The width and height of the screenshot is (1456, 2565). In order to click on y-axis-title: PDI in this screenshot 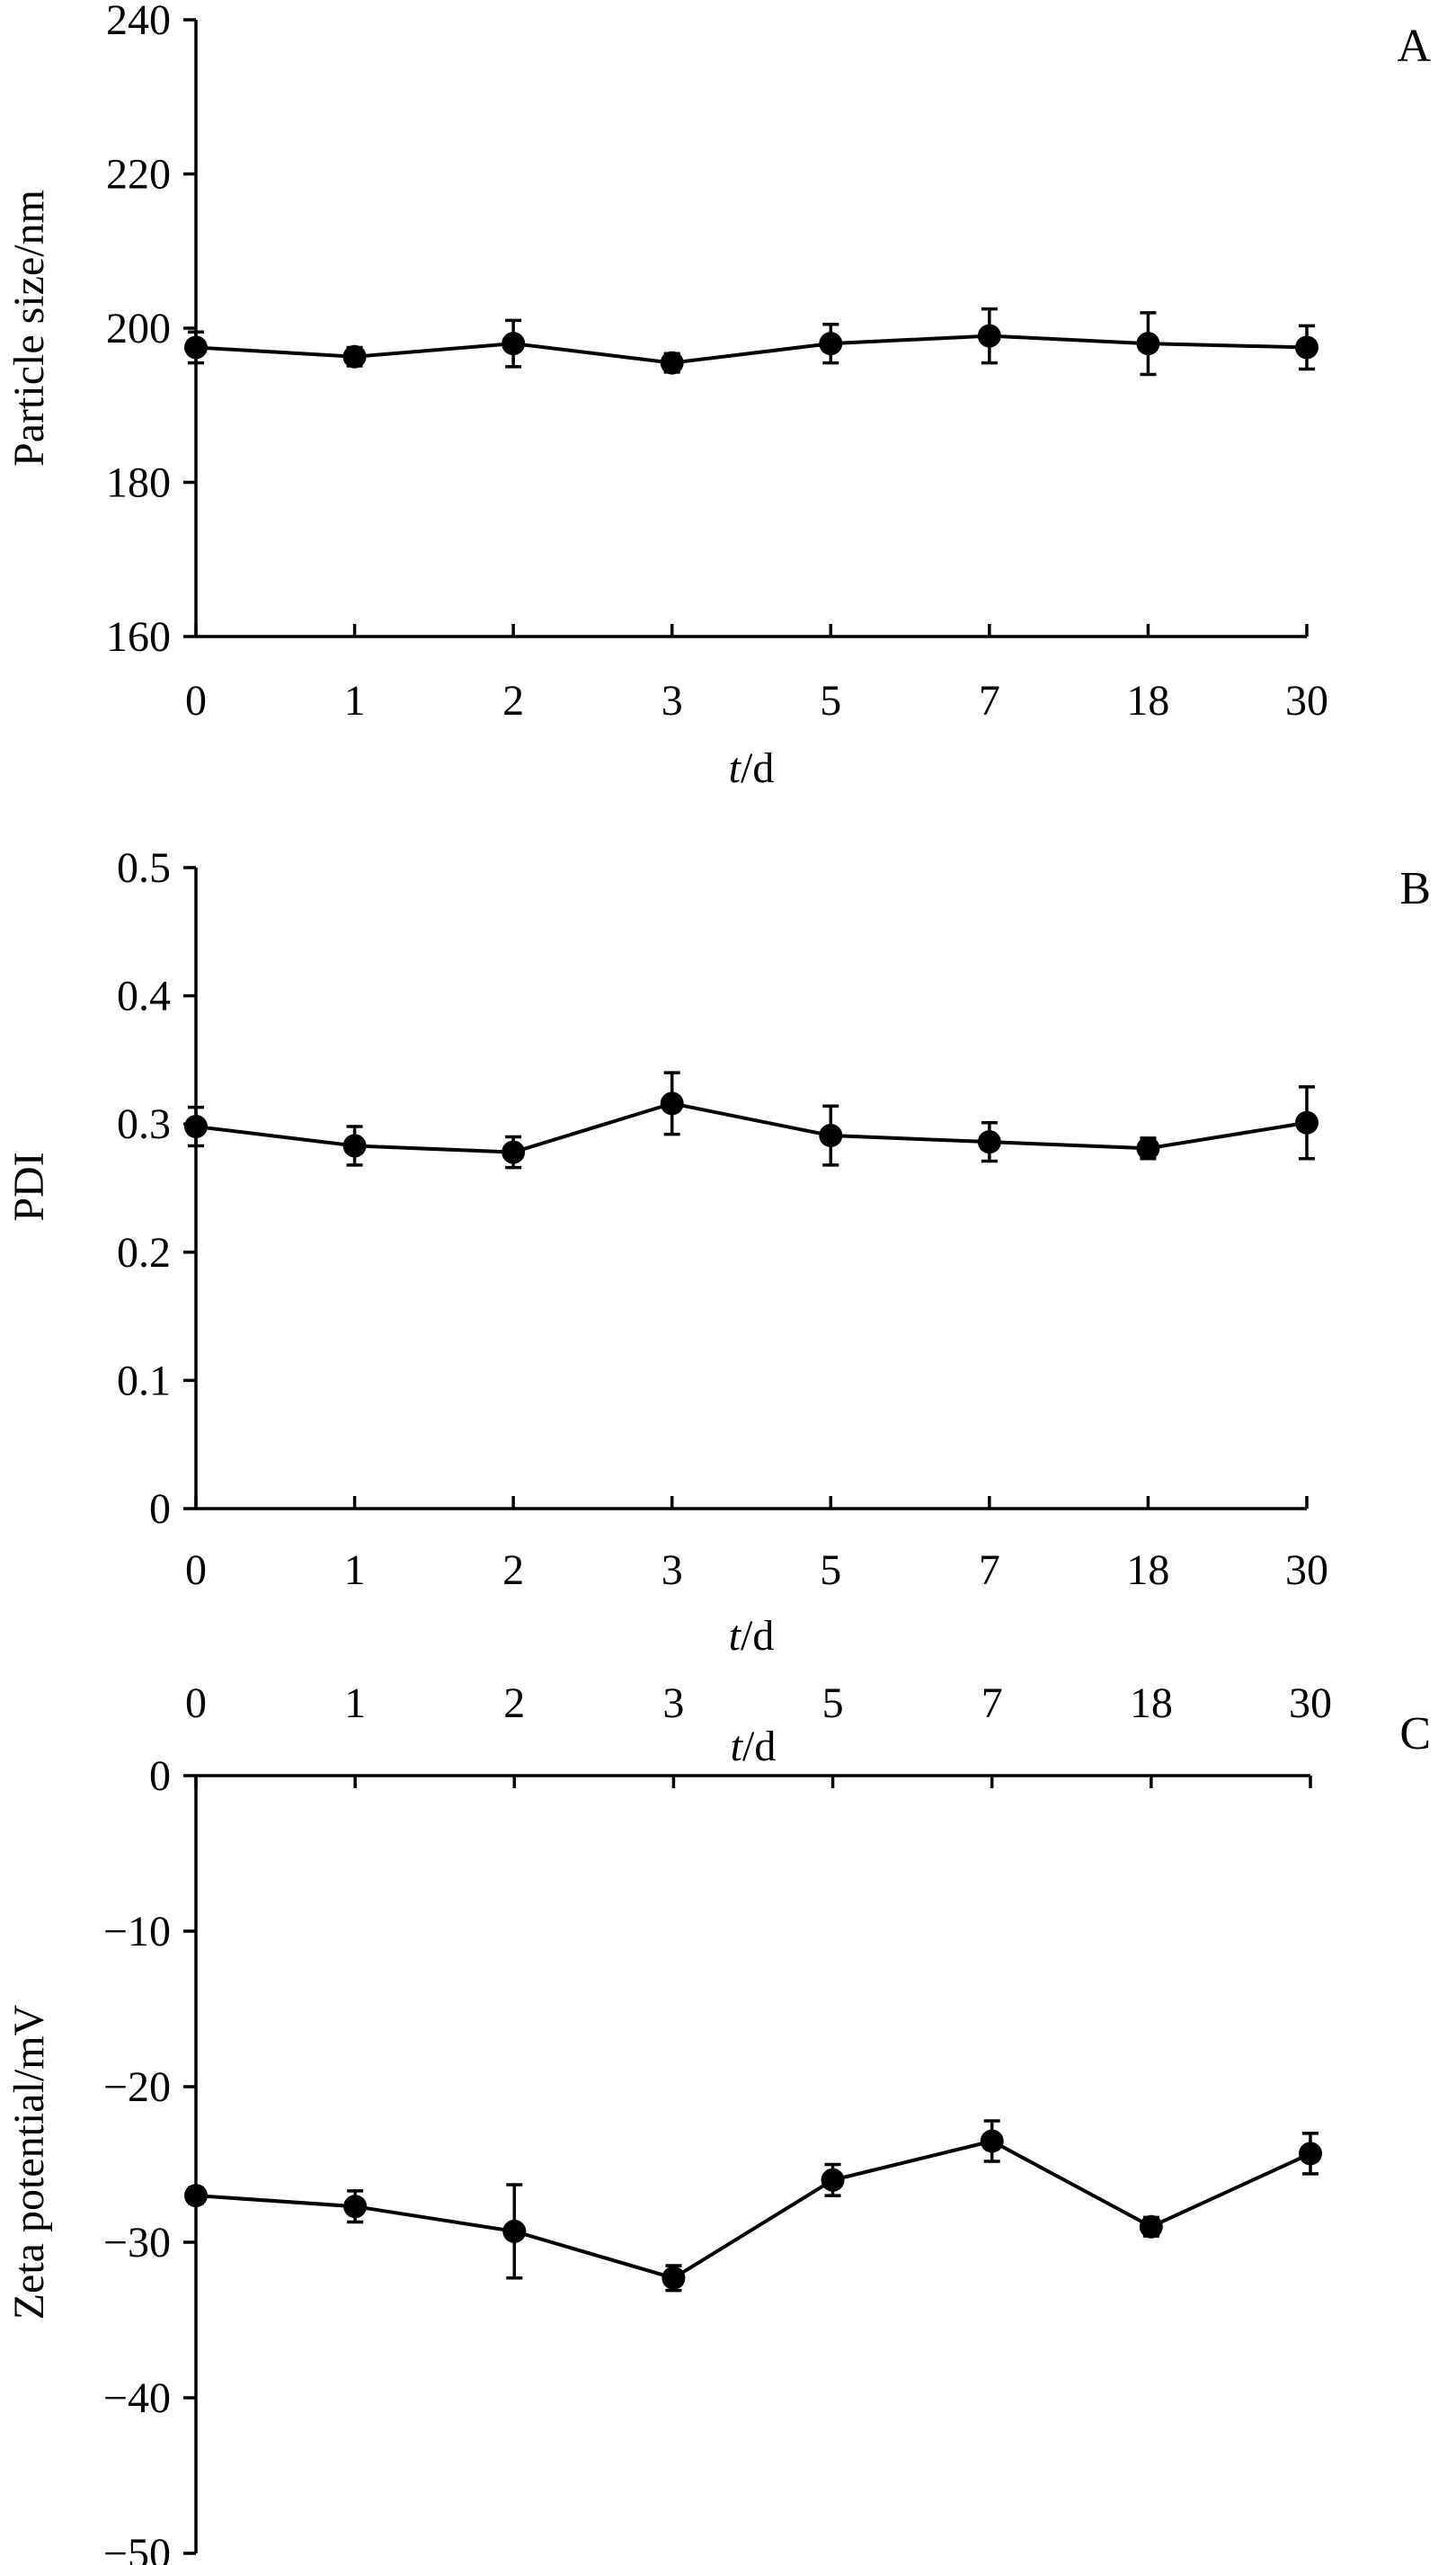, I will do `click(29, 1186)`.